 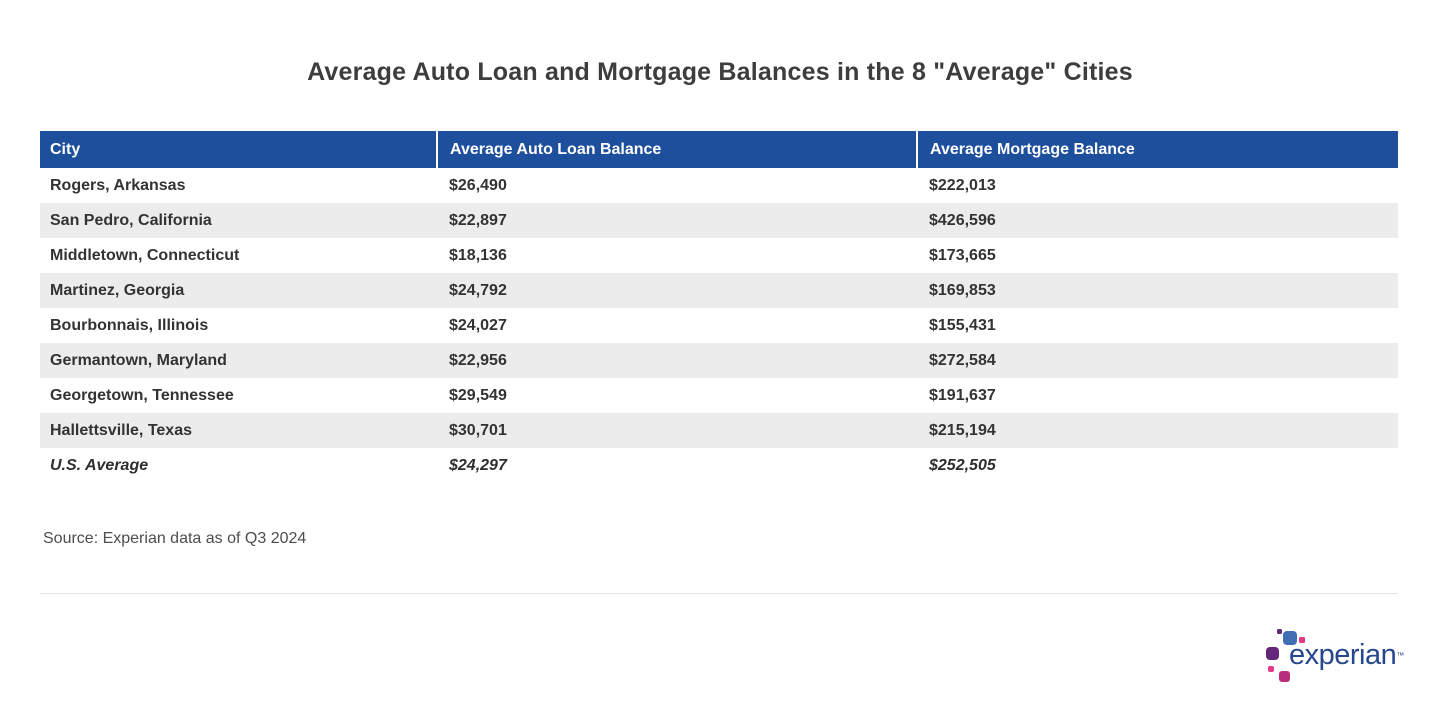 What do you see at coordinates (478, 185) in the screenshot?
I see `cell-auto-loan: $26,490` at bounding box center [478, 185].